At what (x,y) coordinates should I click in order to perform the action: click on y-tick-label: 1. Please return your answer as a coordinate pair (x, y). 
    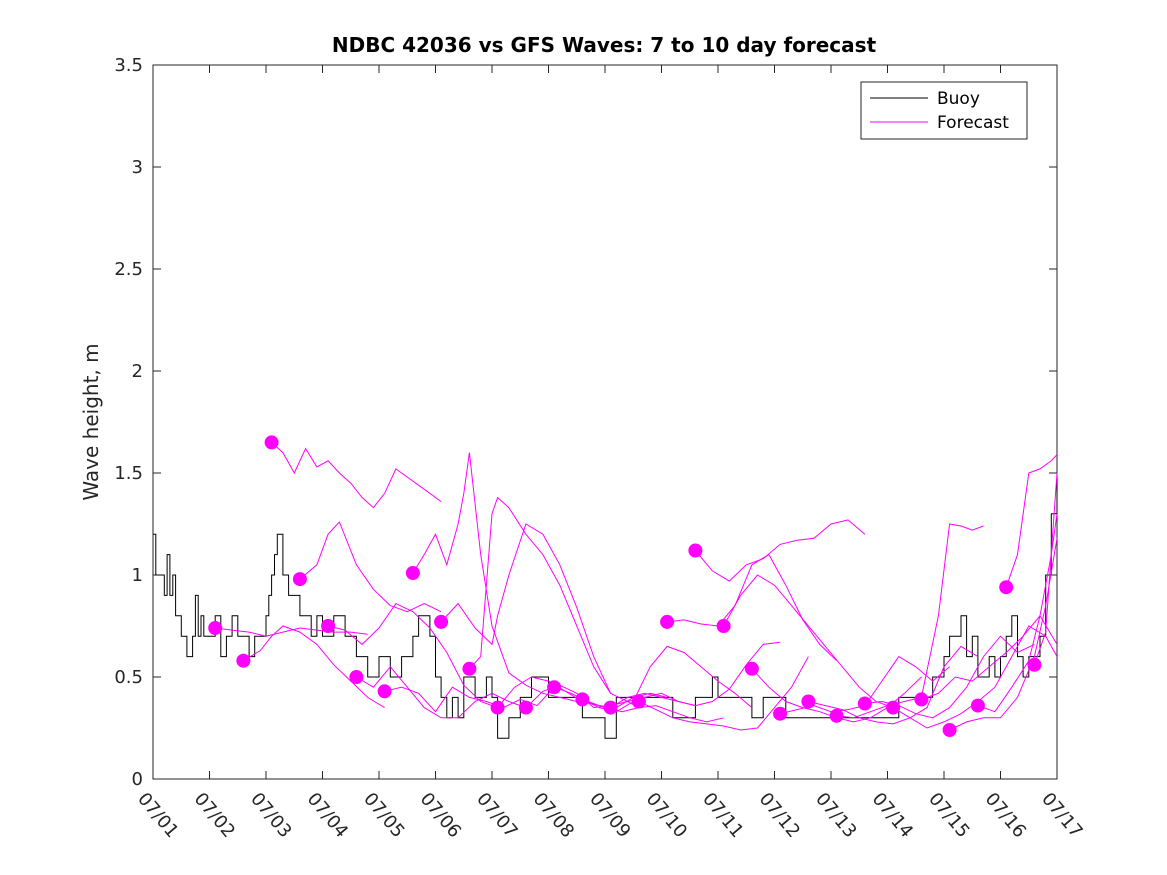
    Looking at the image, I should click on (137, 575).